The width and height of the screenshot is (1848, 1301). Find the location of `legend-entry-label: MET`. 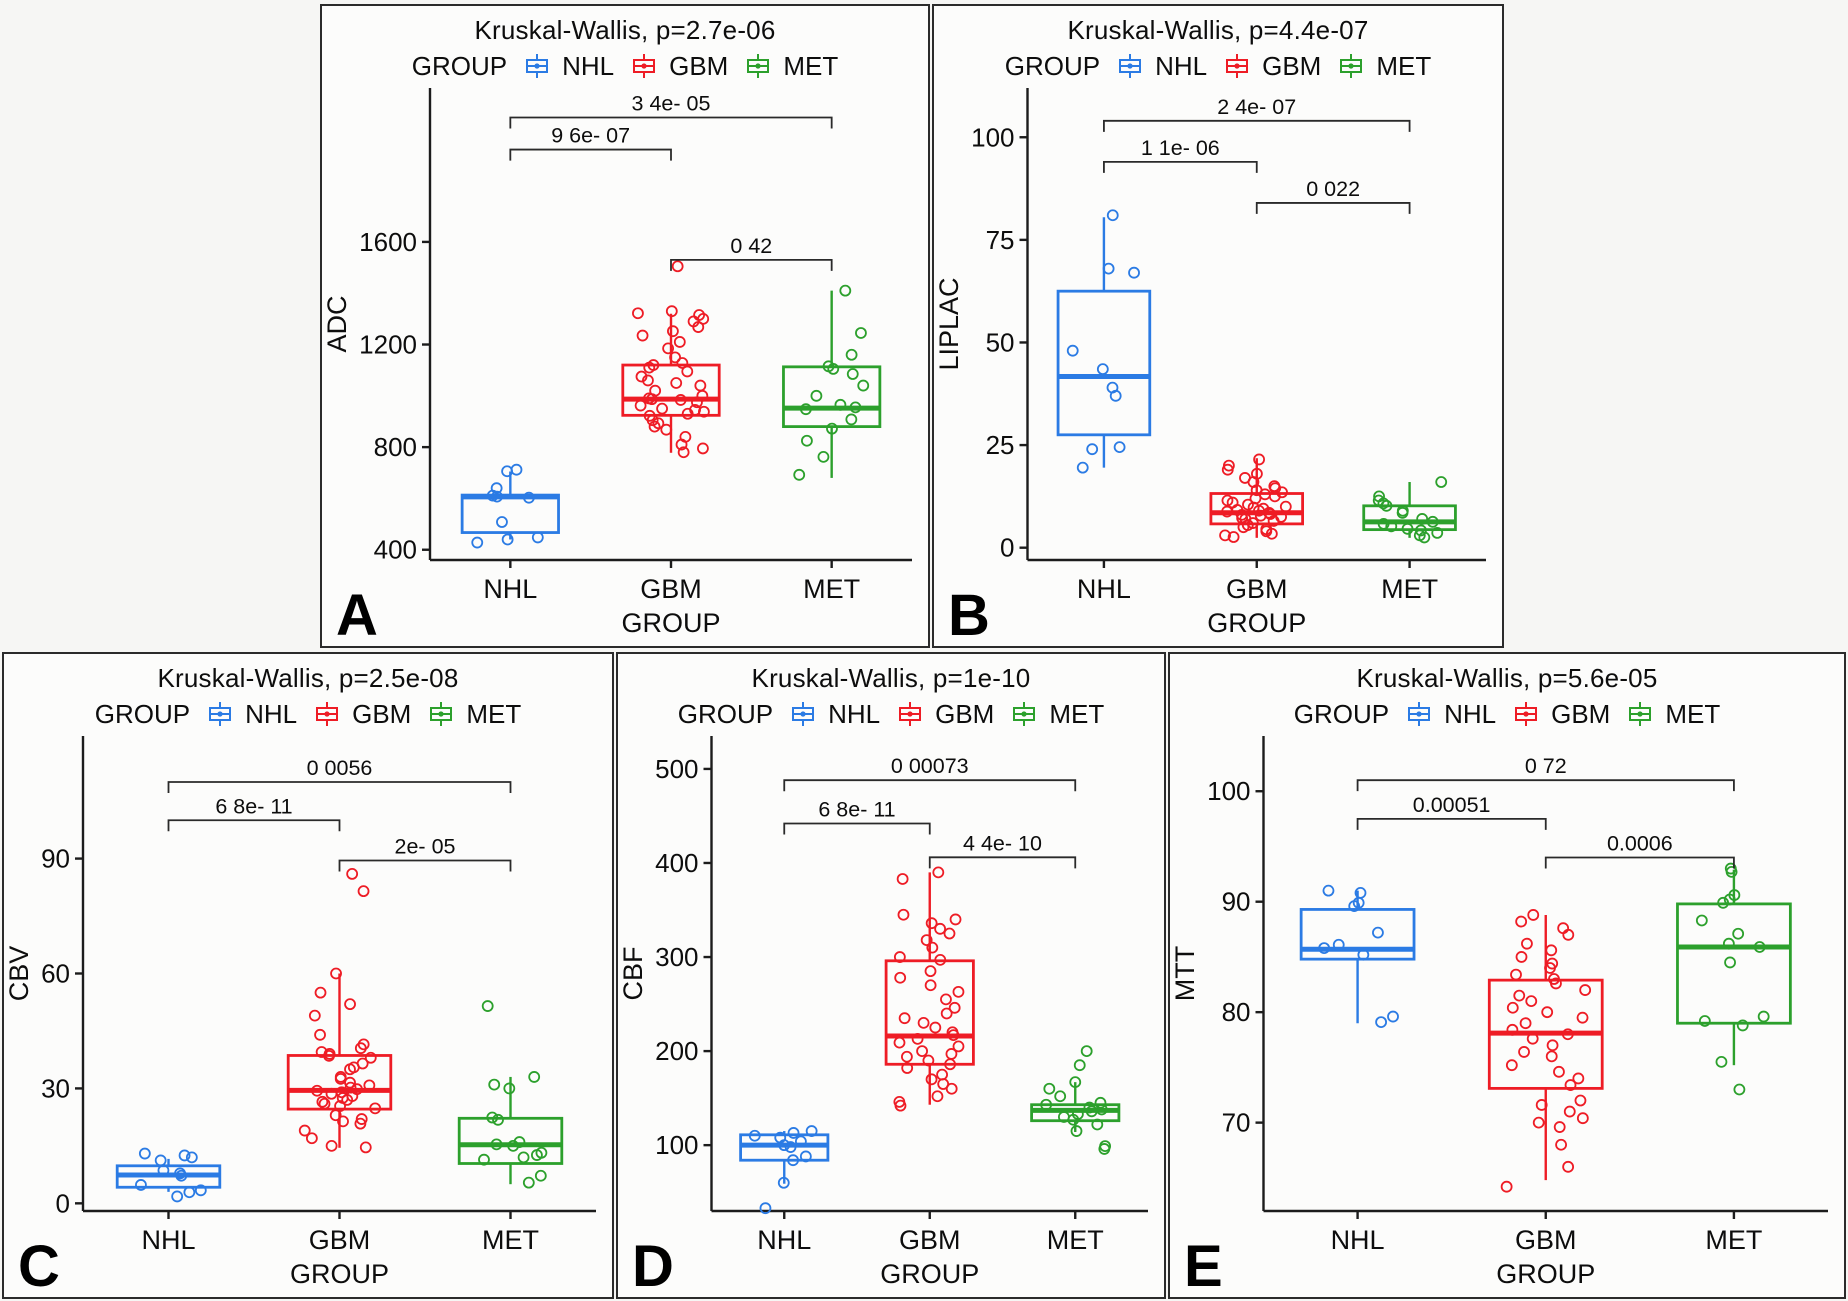

legend-entry-label: MET is located at coordinates (494, 714).